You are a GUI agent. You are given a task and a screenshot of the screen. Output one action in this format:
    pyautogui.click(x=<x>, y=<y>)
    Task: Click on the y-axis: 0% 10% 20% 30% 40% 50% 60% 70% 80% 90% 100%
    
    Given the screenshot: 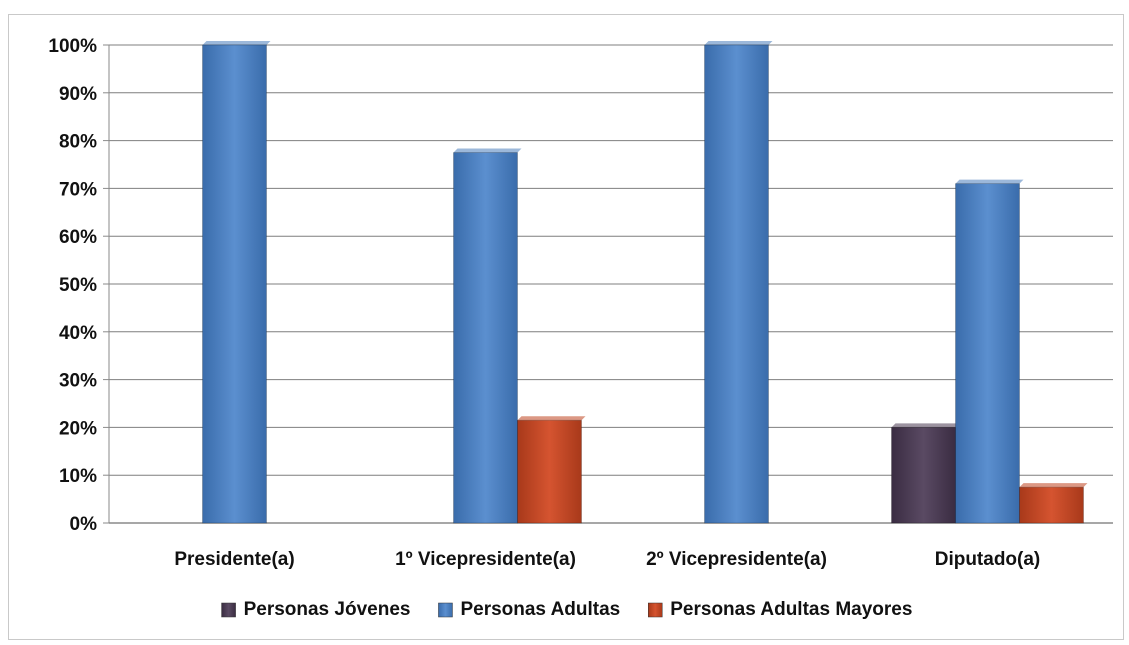 What is the action you would take?
    pyautogui.click(x=79, y=285)
    